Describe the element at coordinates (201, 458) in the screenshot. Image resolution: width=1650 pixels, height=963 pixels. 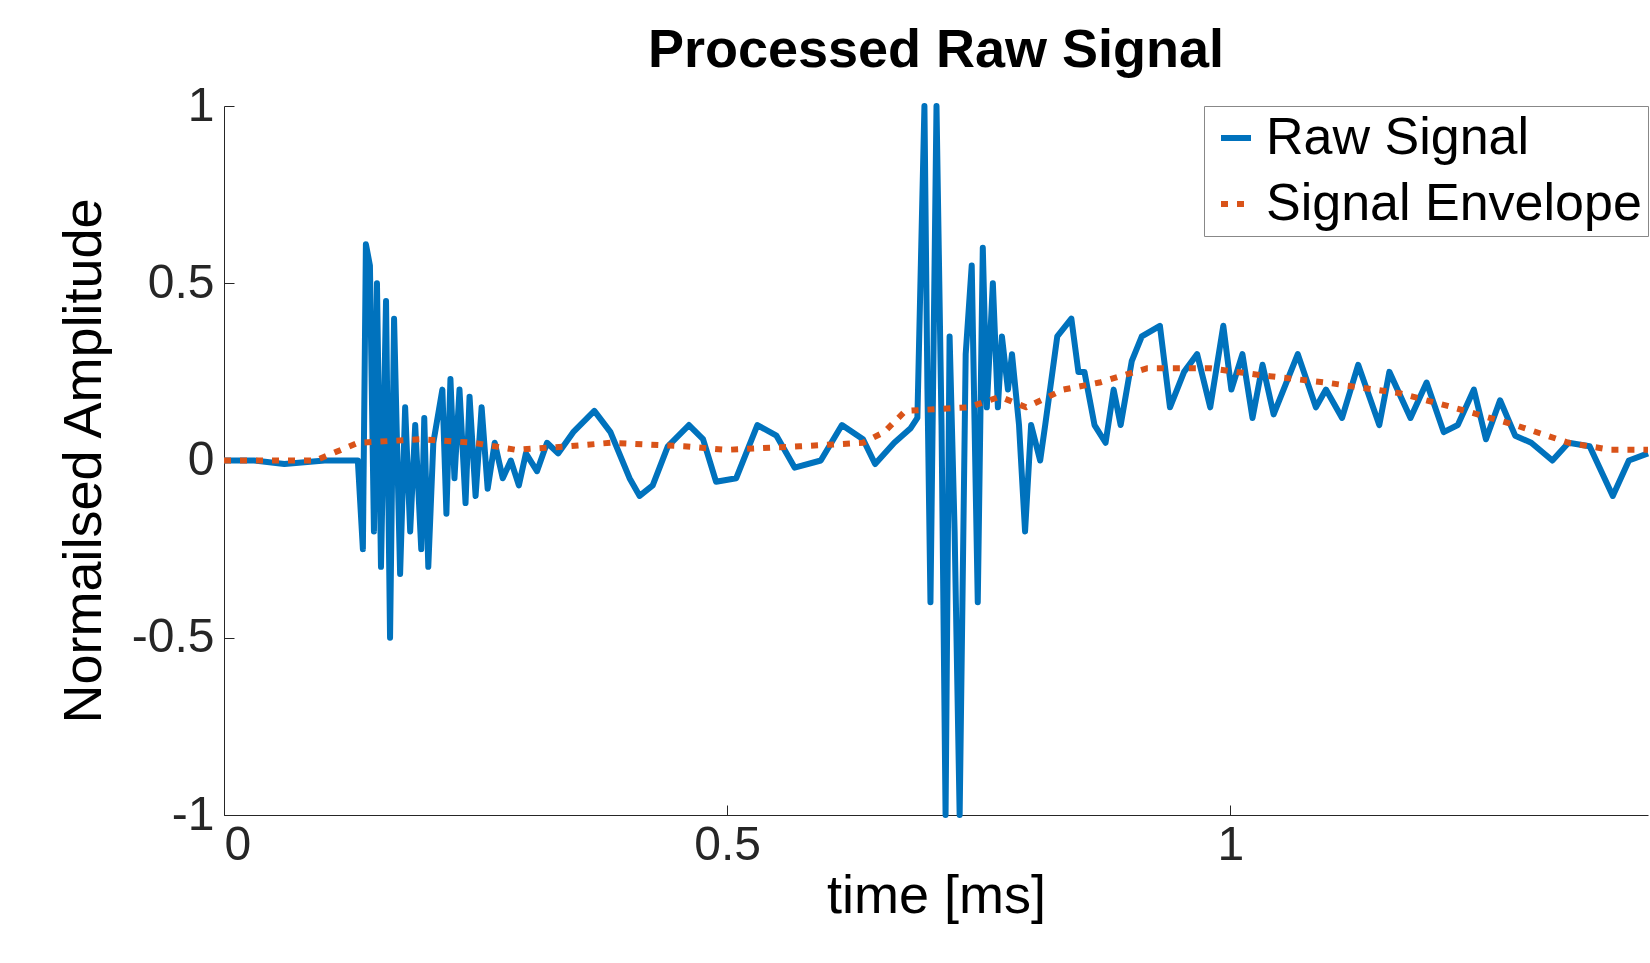
I see `y-tick-label: 0` at that location.